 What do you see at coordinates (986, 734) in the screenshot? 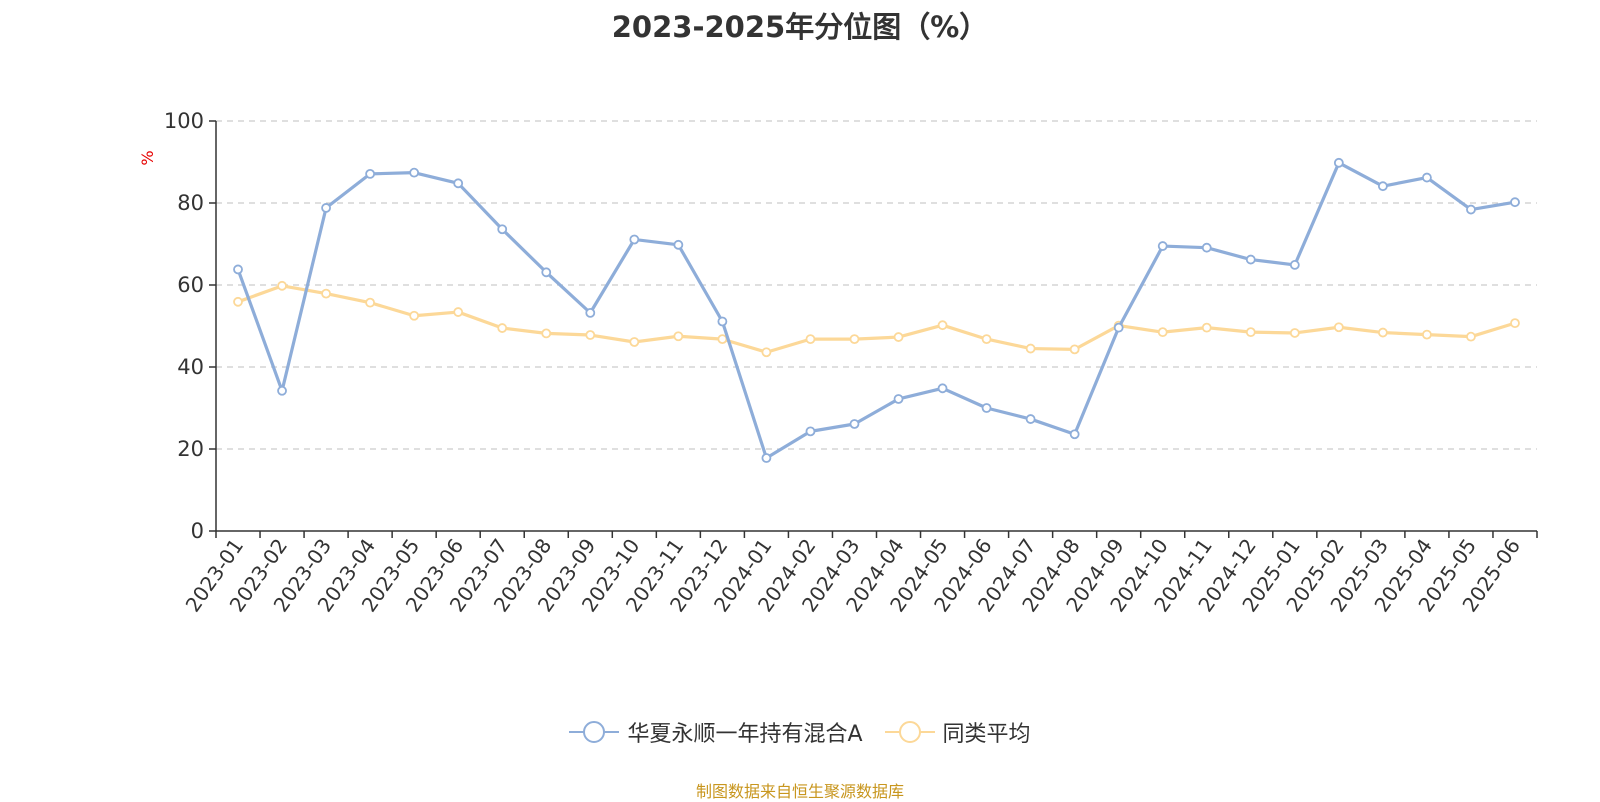
I see `legend-label: 同类平均` at bounding box center [986, 734].